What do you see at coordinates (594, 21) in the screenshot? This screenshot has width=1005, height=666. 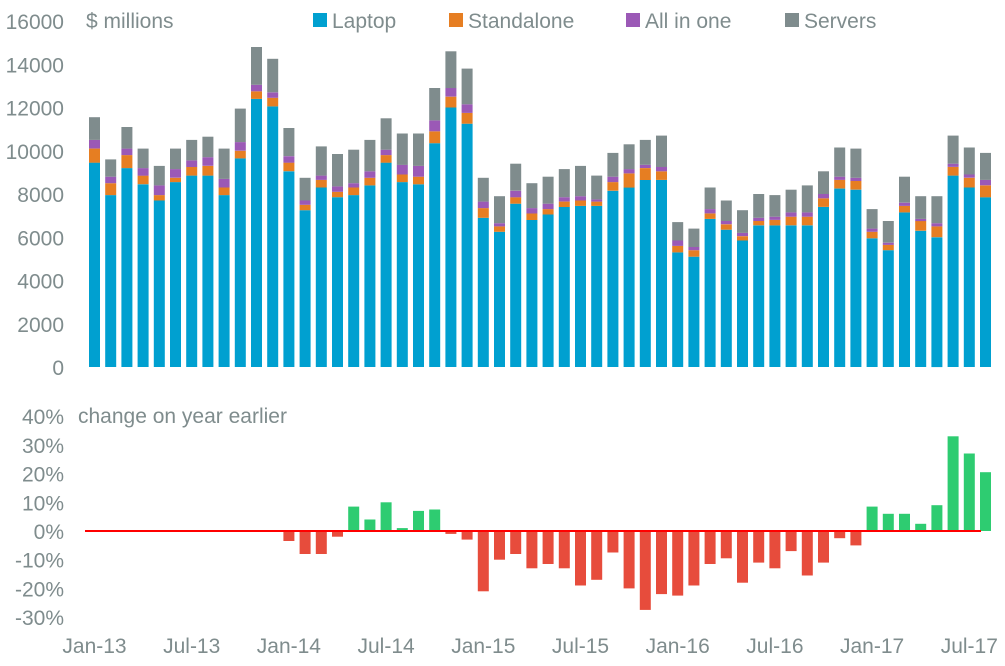 I see `legend: Laptop Standalone All in one Servers` at bounding box center [594, 21].